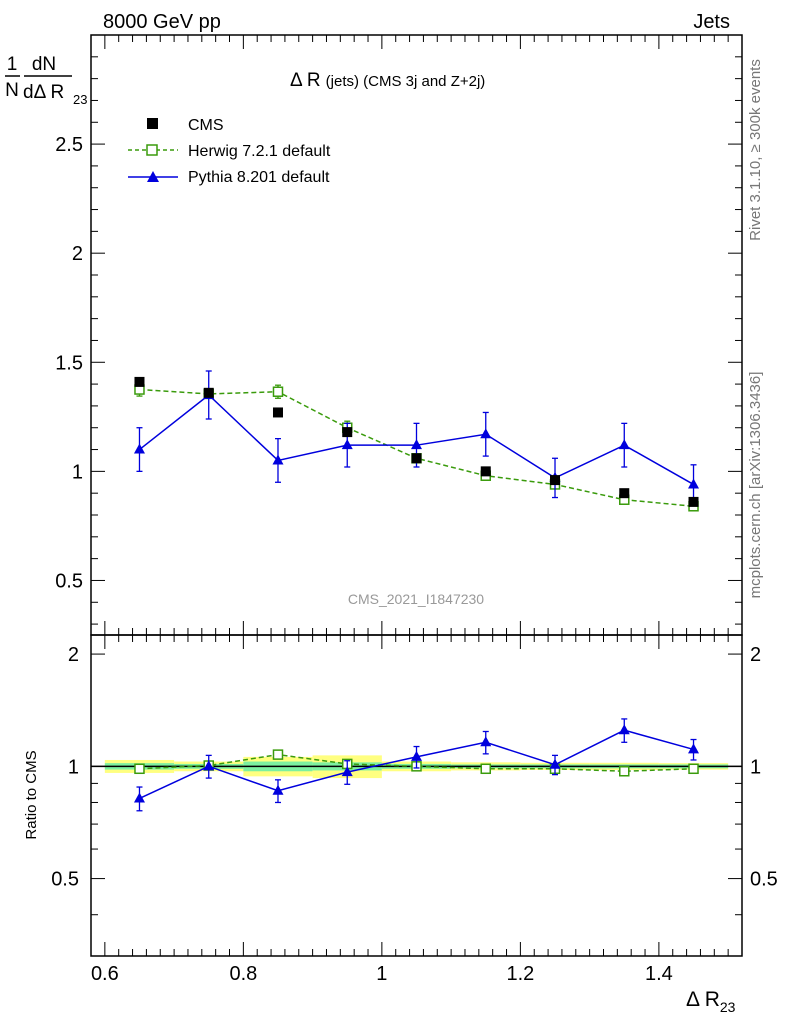 Image resolution: width=786 pixels, height=1024 pixels. What do you see at coordinates (153, 176) in the screenshot?
I see `legend-marker-pythia` at bounding box center [153, 176].